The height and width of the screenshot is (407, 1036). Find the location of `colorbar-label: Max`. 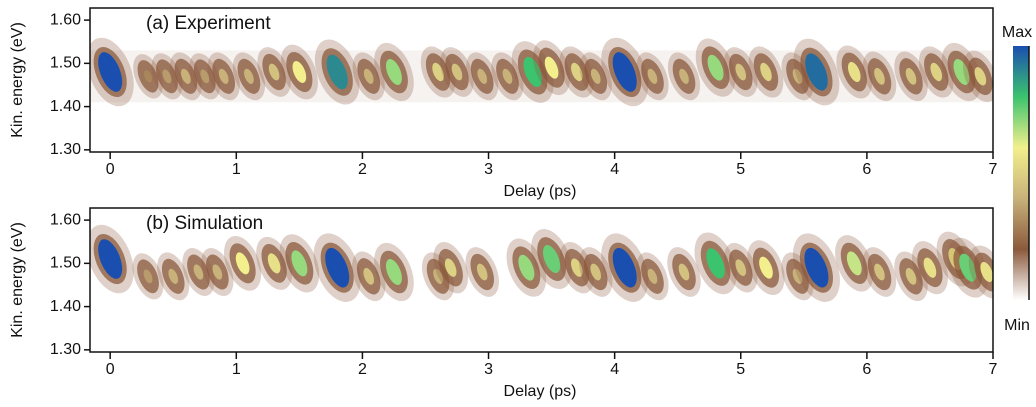

colorbar-label: Max is located at coordinates (1017, 32).